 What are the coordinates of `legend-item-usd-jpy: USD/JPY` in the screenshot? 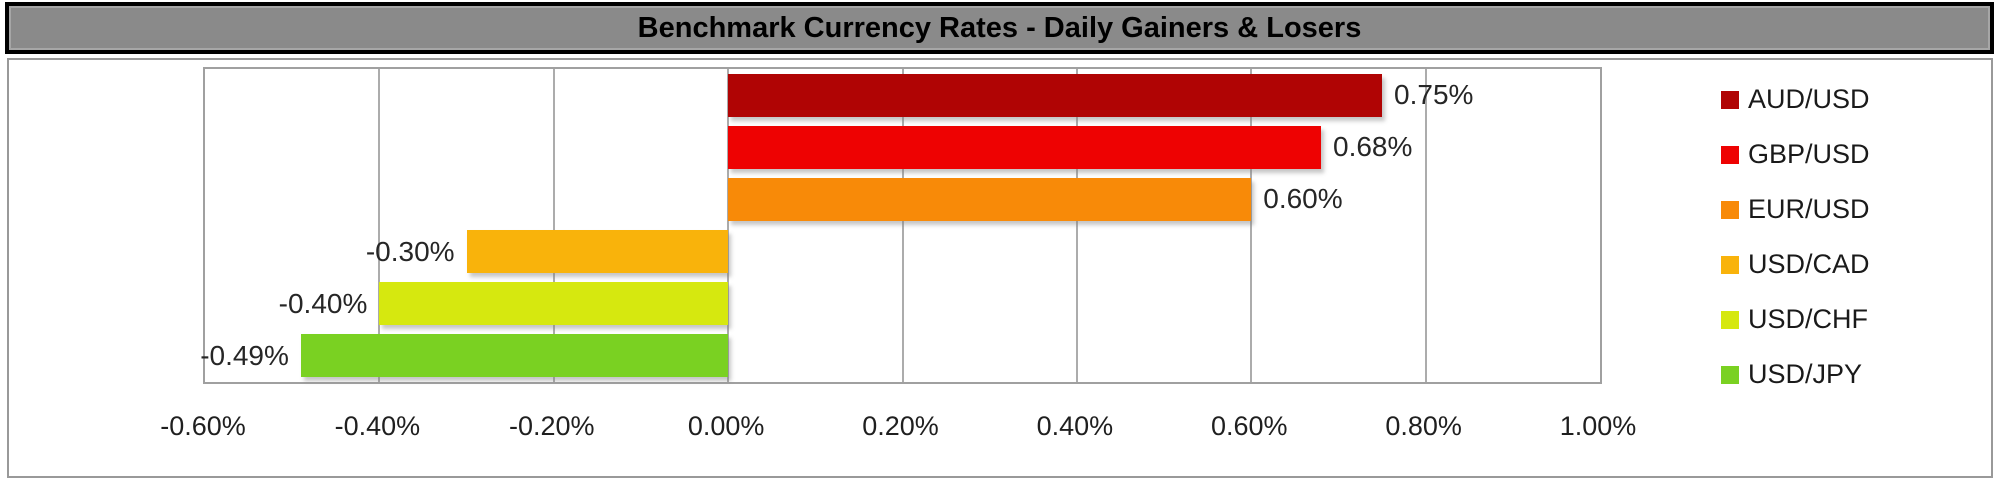 It's located at (1795, 374).